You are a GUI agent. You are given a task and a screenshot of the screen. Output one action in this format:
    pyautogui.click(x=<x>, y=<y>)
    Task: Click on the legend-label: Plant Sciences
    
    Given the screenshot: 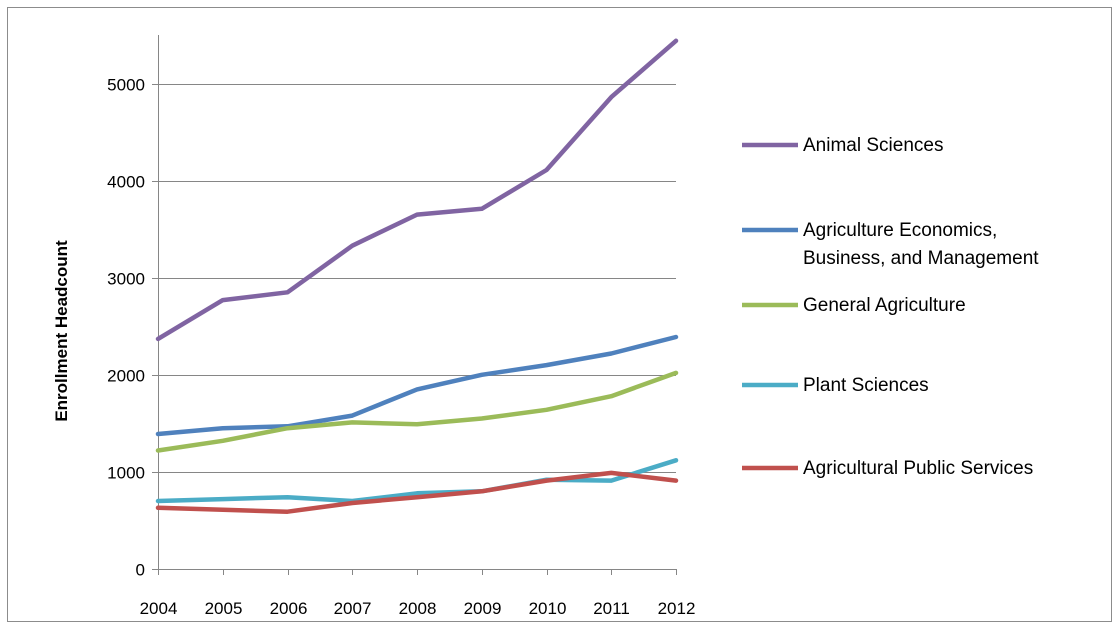 What is the action you would take?
    pyautogui.click(x=866, y=385)
    